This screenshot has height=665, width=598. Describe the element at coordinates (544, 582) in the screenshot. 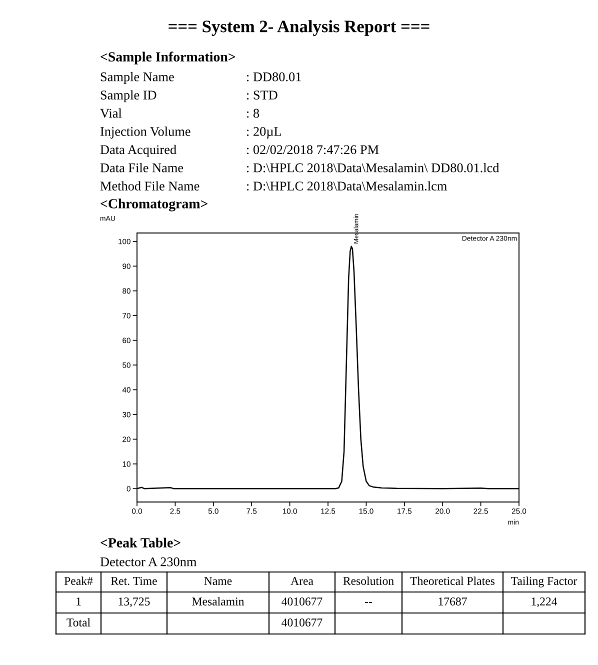

I see `text: Tailing Factor` at that location.